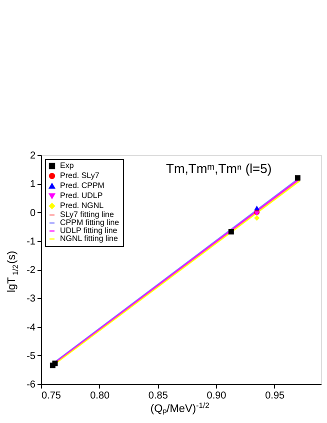 This screenshot has height=423, width=327. What do you see at coordinates (31, 242) in the screenshot?
I see `y-tick-label: -1` at bounding box center [31, 242].